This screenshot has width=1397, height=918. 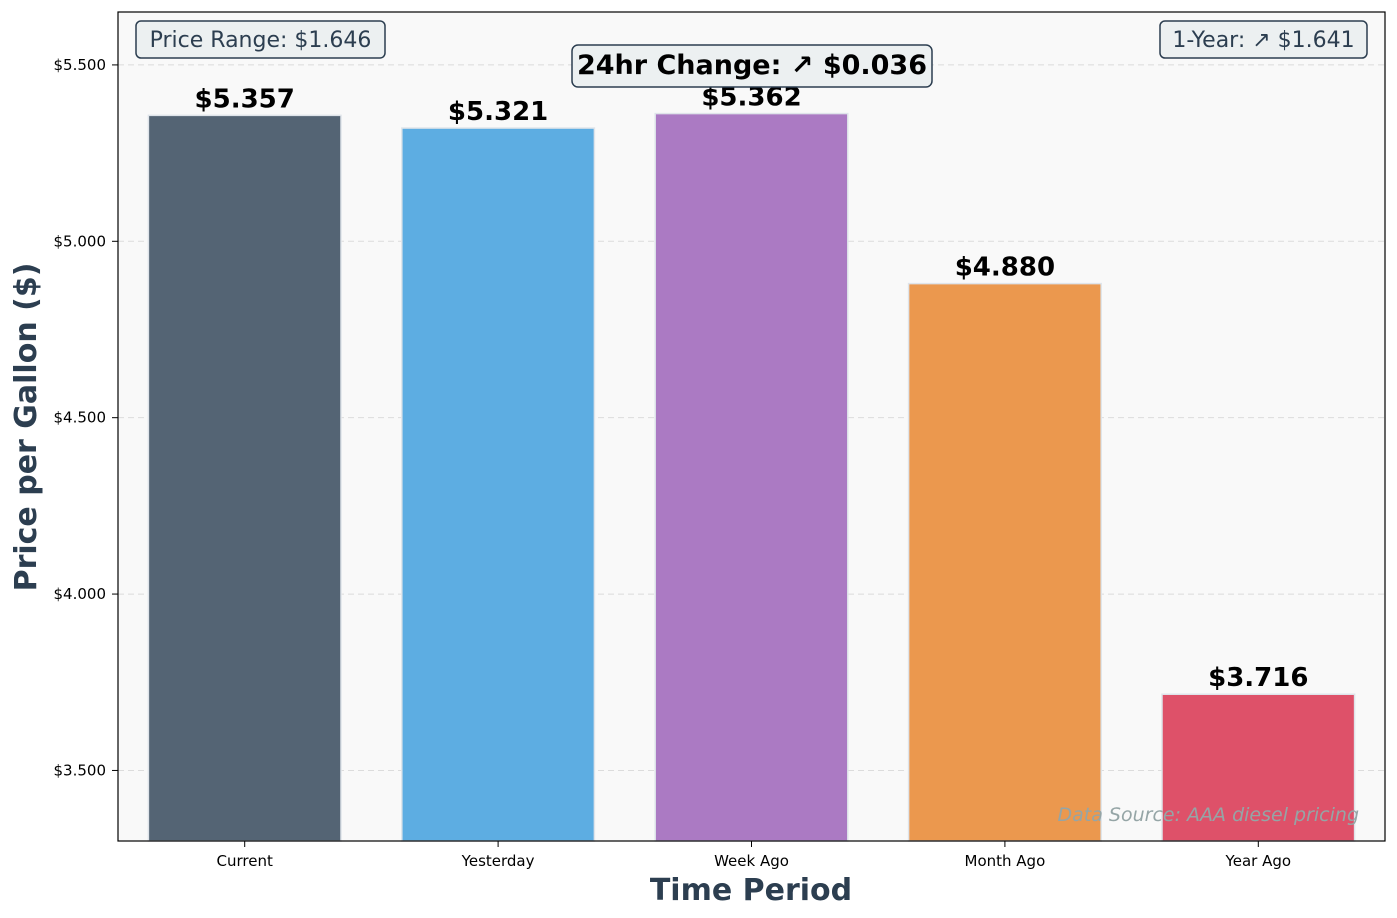 I want to click on y-tick-label: $5.500, so click(x=80, y=65).